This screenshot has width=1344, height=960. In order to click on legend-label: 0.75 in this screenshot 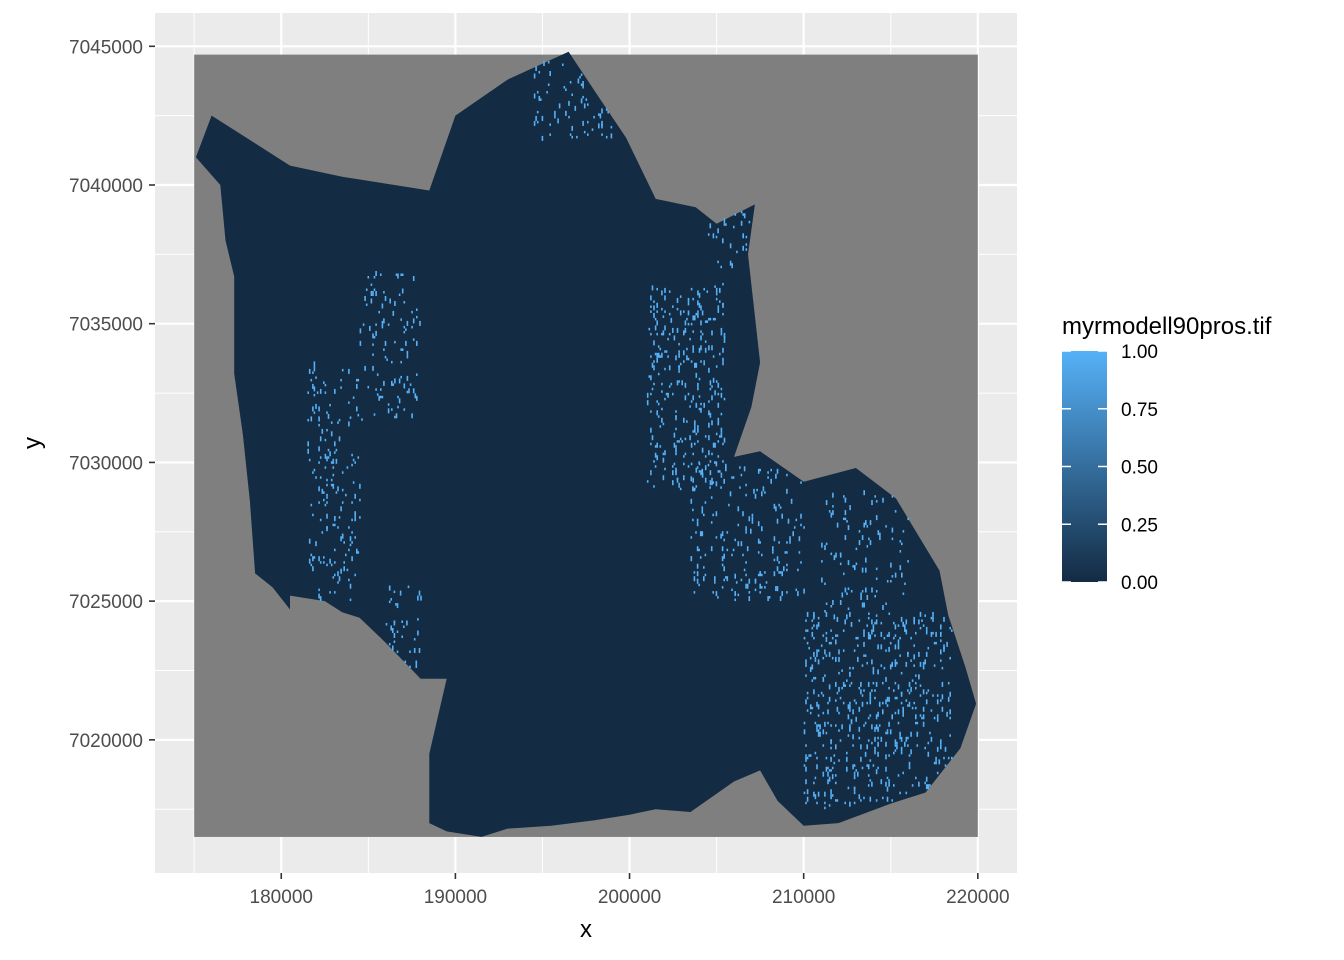, I will do `click(1139, 410)`.